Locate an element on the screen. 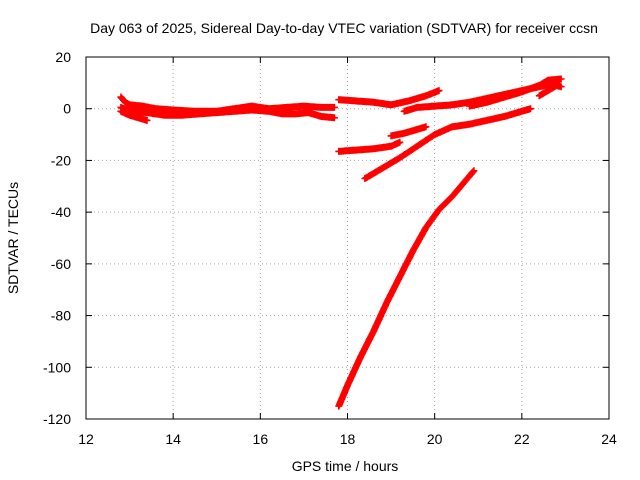 The width and height of the screenshot is (640, 480). y-axis-label: SDTVAR / TECUs is located at coordinates (13, 238).